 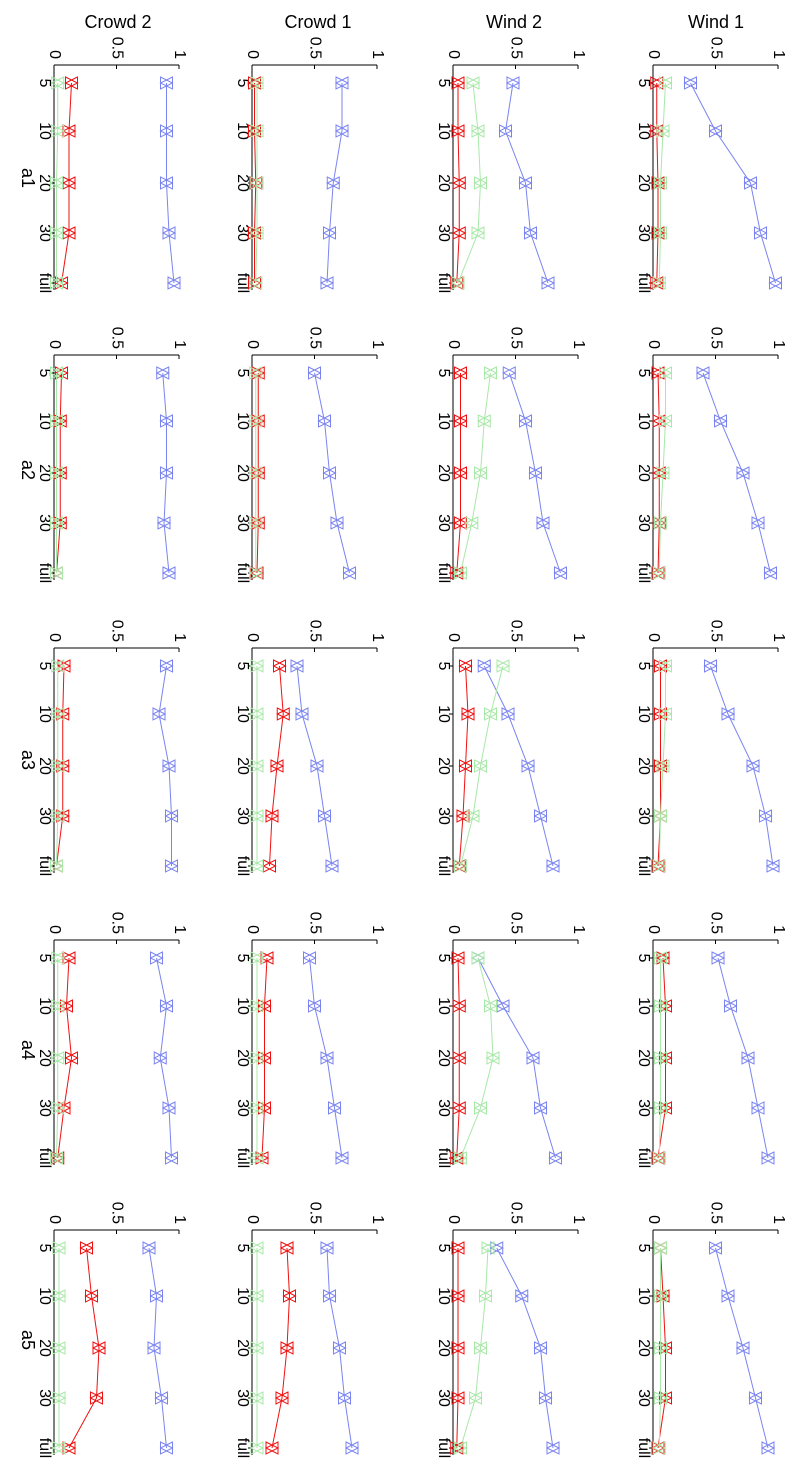 I want to click on column-labels: Crowd 2 Crowd 1 Wind 2 Wind 1, so click(x=414, y=22).